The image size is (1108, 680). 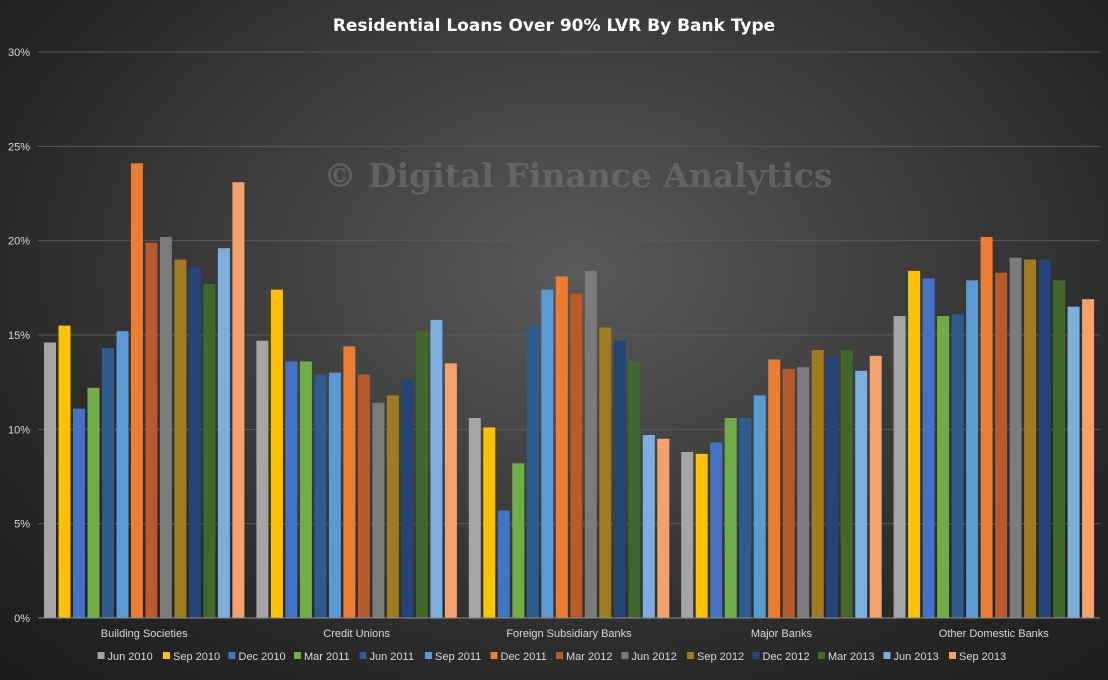 What do you see at coordinates (130, 657) in the screenshot?
I see `legend-label: Jun 2010` at bounding box center [130, 657].